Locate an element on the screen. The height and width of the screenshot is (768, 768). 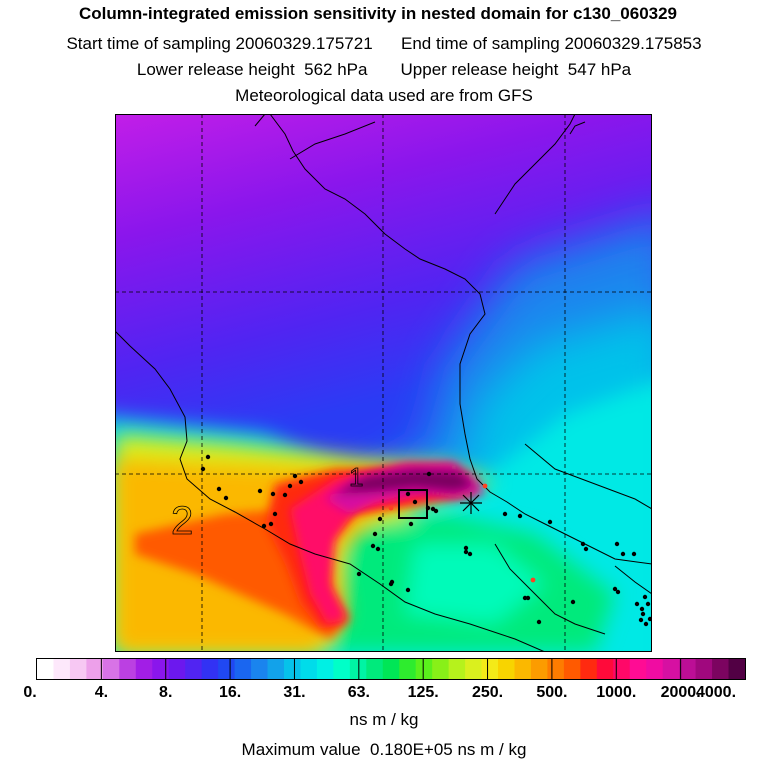
colorbar-tick-label: 16. is located at coordinates (230, 692).